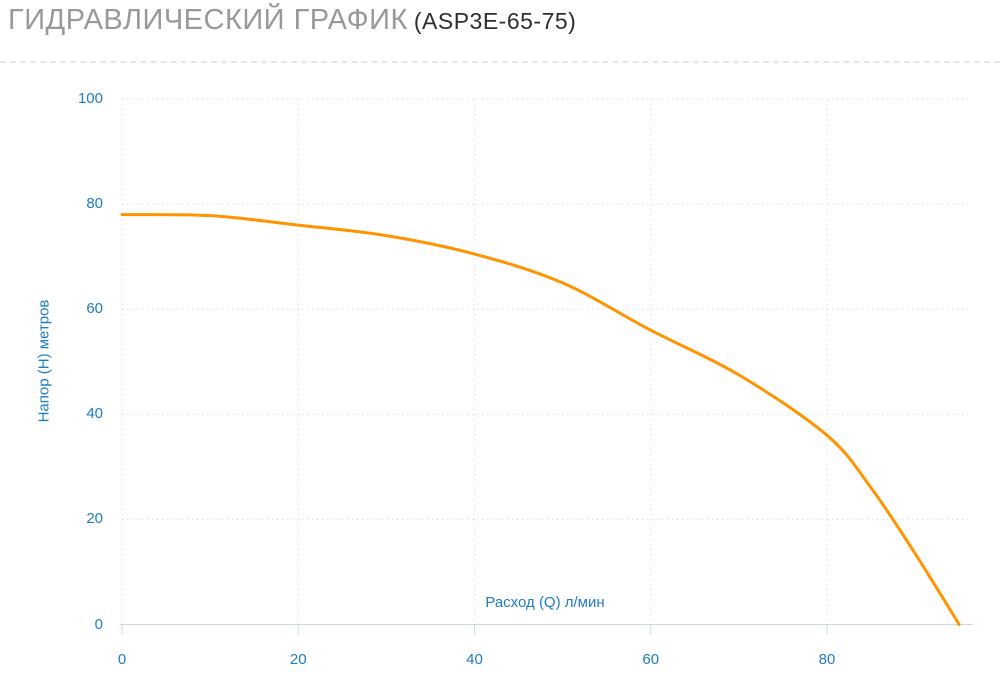 The width and height of the screenshot is (1000, 693). Describe the element at coordinates (94, 414) in the screenshot. I see `y-tick-label: 40` at that location.